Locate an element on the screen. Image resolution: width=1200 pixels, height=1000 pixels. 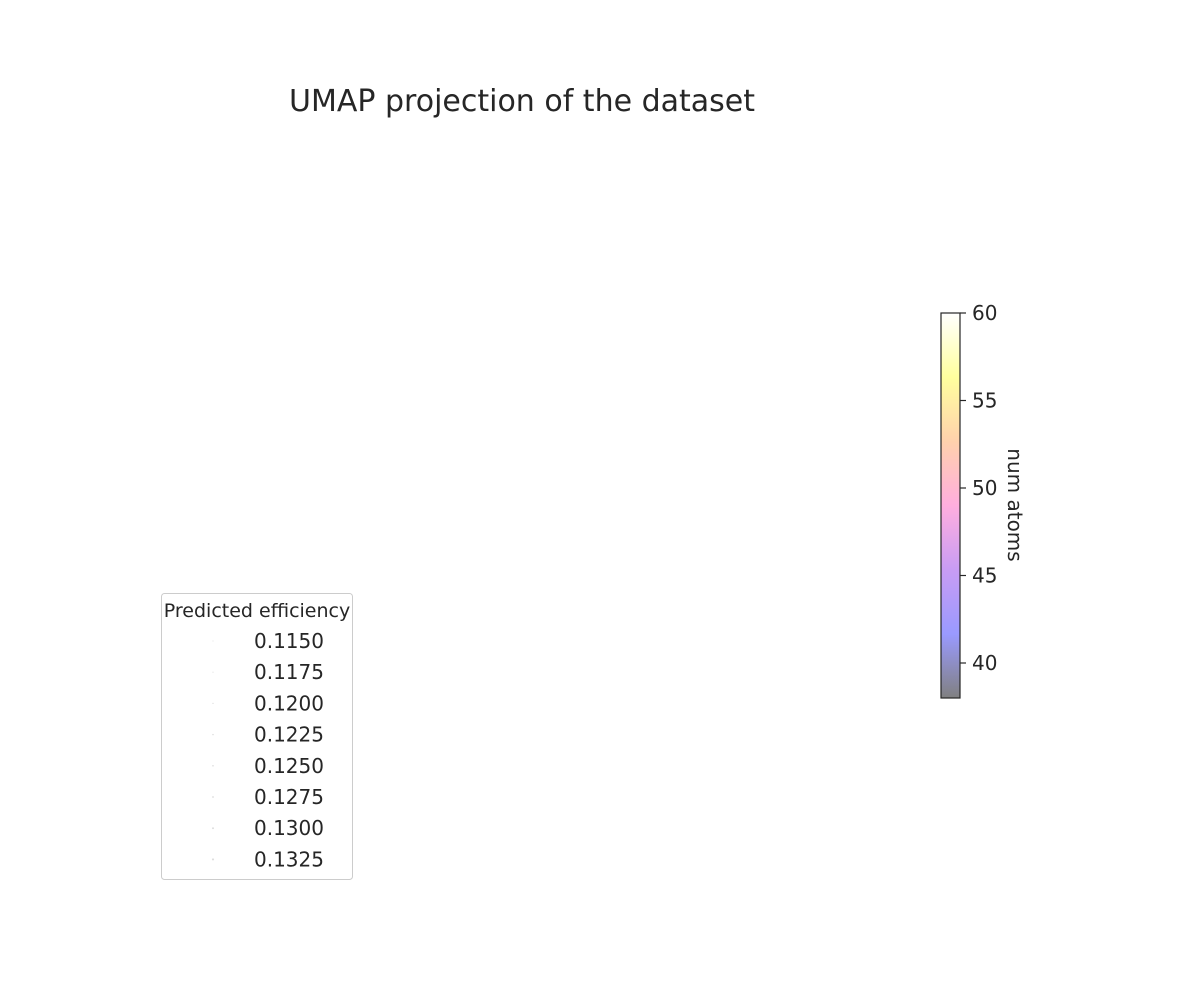
colorbar-tick-label: 60 is located at coordinates (984, 313).